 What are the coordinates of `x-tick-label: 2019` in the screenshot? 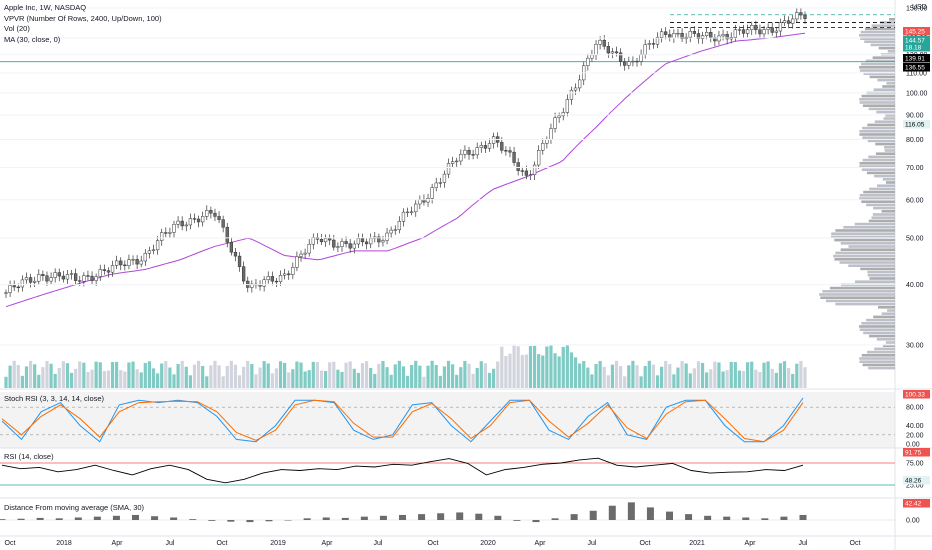 It's located at (278, 543).